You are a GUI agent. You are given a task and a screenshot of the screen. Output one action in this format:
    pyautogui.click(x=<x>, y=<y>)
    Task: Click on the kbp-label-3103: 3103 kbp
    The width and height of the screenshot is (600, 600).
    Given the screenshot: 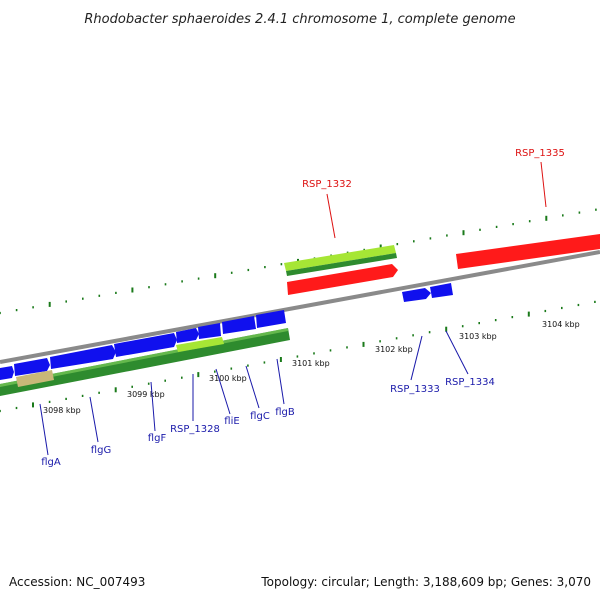 What is the action you would take?
    pyautogui.click(x=478, y=336)
    